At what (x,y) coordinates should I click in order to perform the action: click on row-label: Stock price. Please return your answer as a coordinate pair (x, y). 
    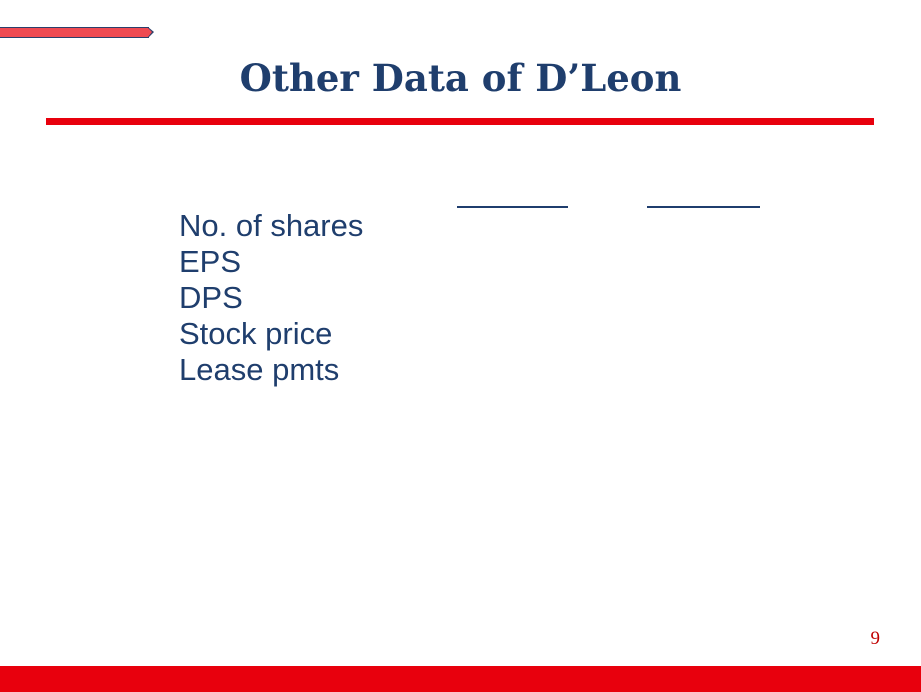
    Looking at the image, I should click on (256, 333).